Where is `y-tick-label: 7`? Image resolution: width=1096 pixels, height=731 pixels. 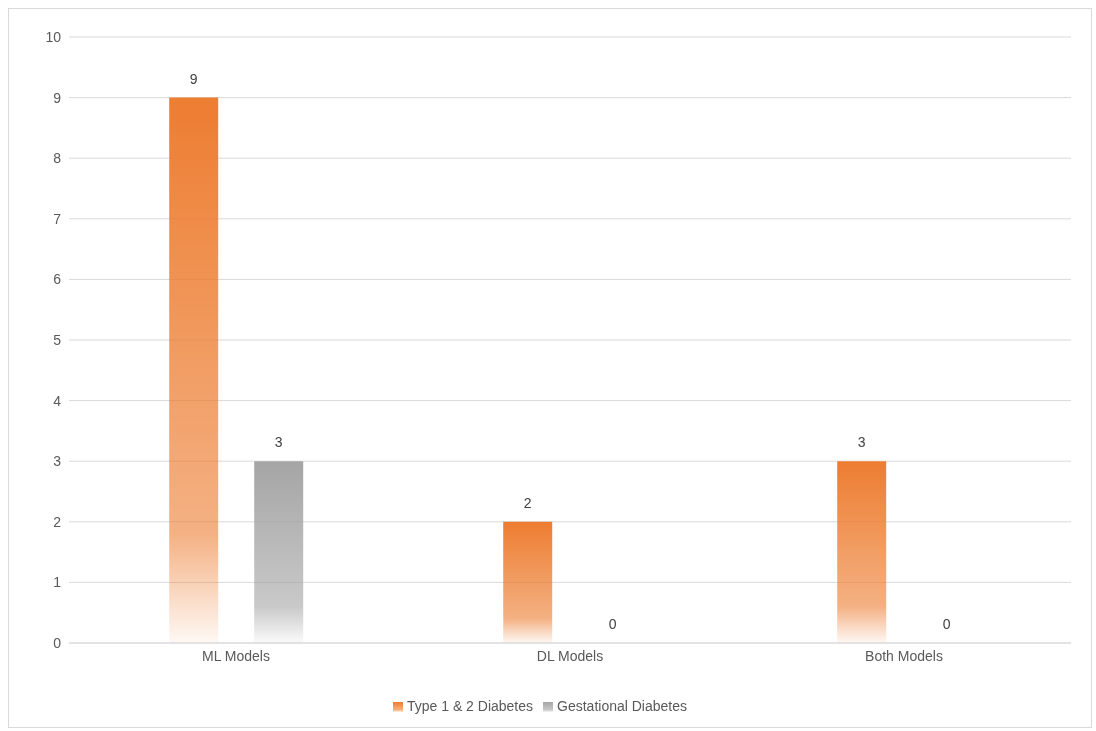 y-tick-label: 7 is located at coordinates (57, 218).